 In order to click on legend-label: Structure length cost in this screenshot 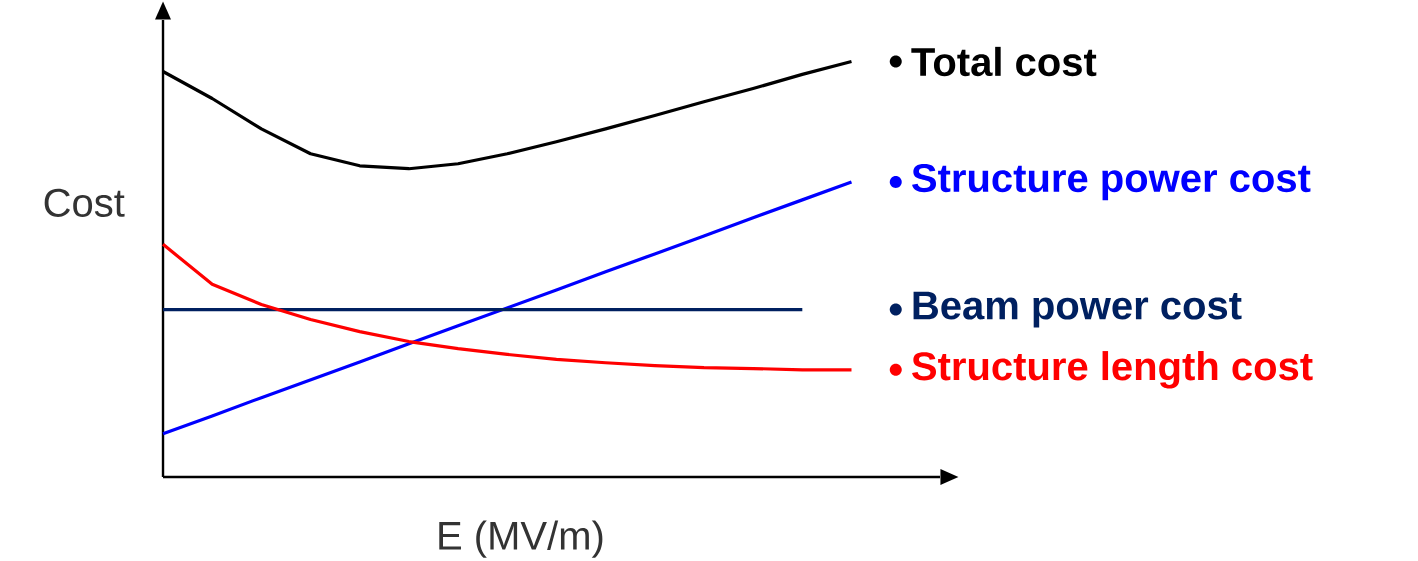, I will do `click(1112, 370)`.